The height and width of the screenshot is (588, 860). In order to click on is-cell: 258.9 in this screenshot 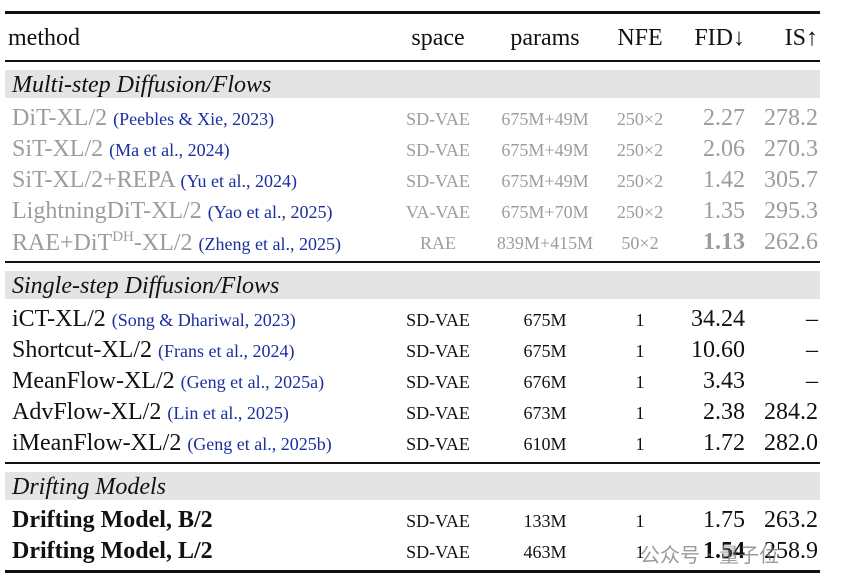, I will do `click(791, 551)`.